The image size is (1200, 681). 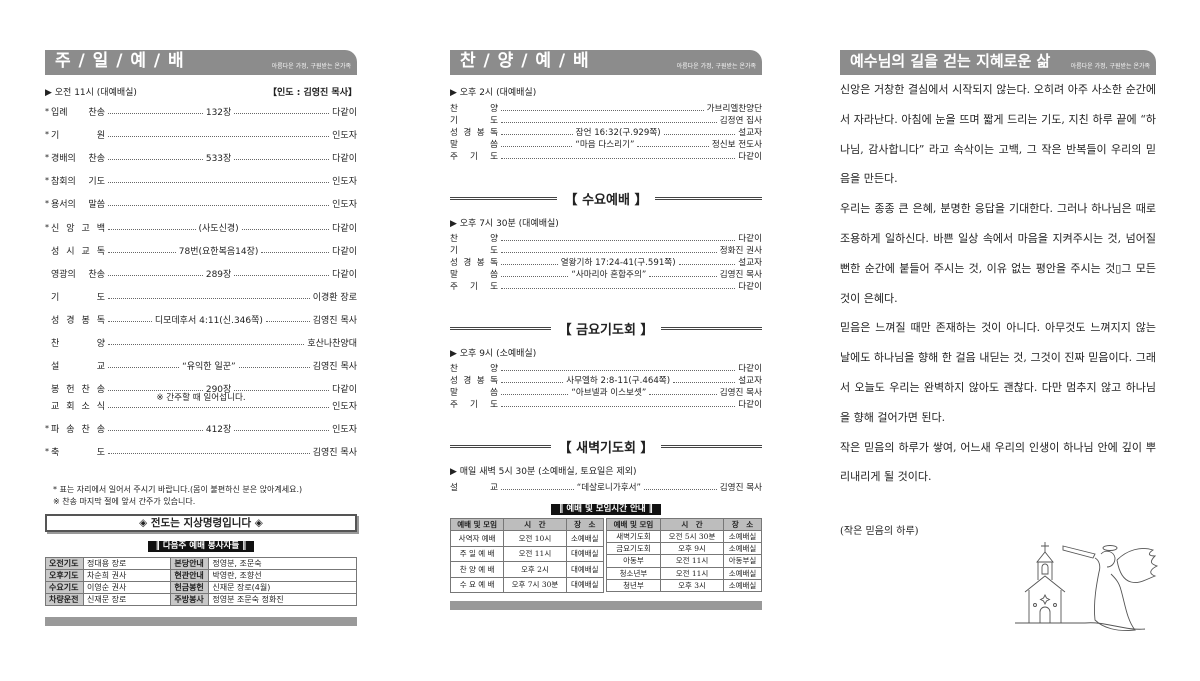 I want to click on order-row: 성 경 봉 독 열왕기하 17:24-41(구.591쪽) 설교자, so click(x=606, y=262).